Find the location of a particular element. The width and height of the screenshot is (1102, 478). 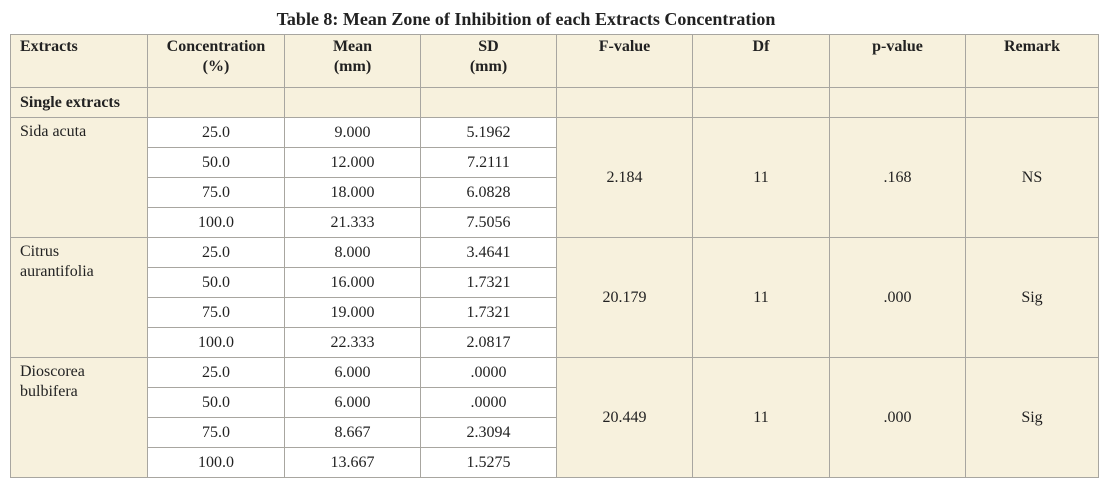

sd-cell: 7.5056 is located at coordinates (488, 222).